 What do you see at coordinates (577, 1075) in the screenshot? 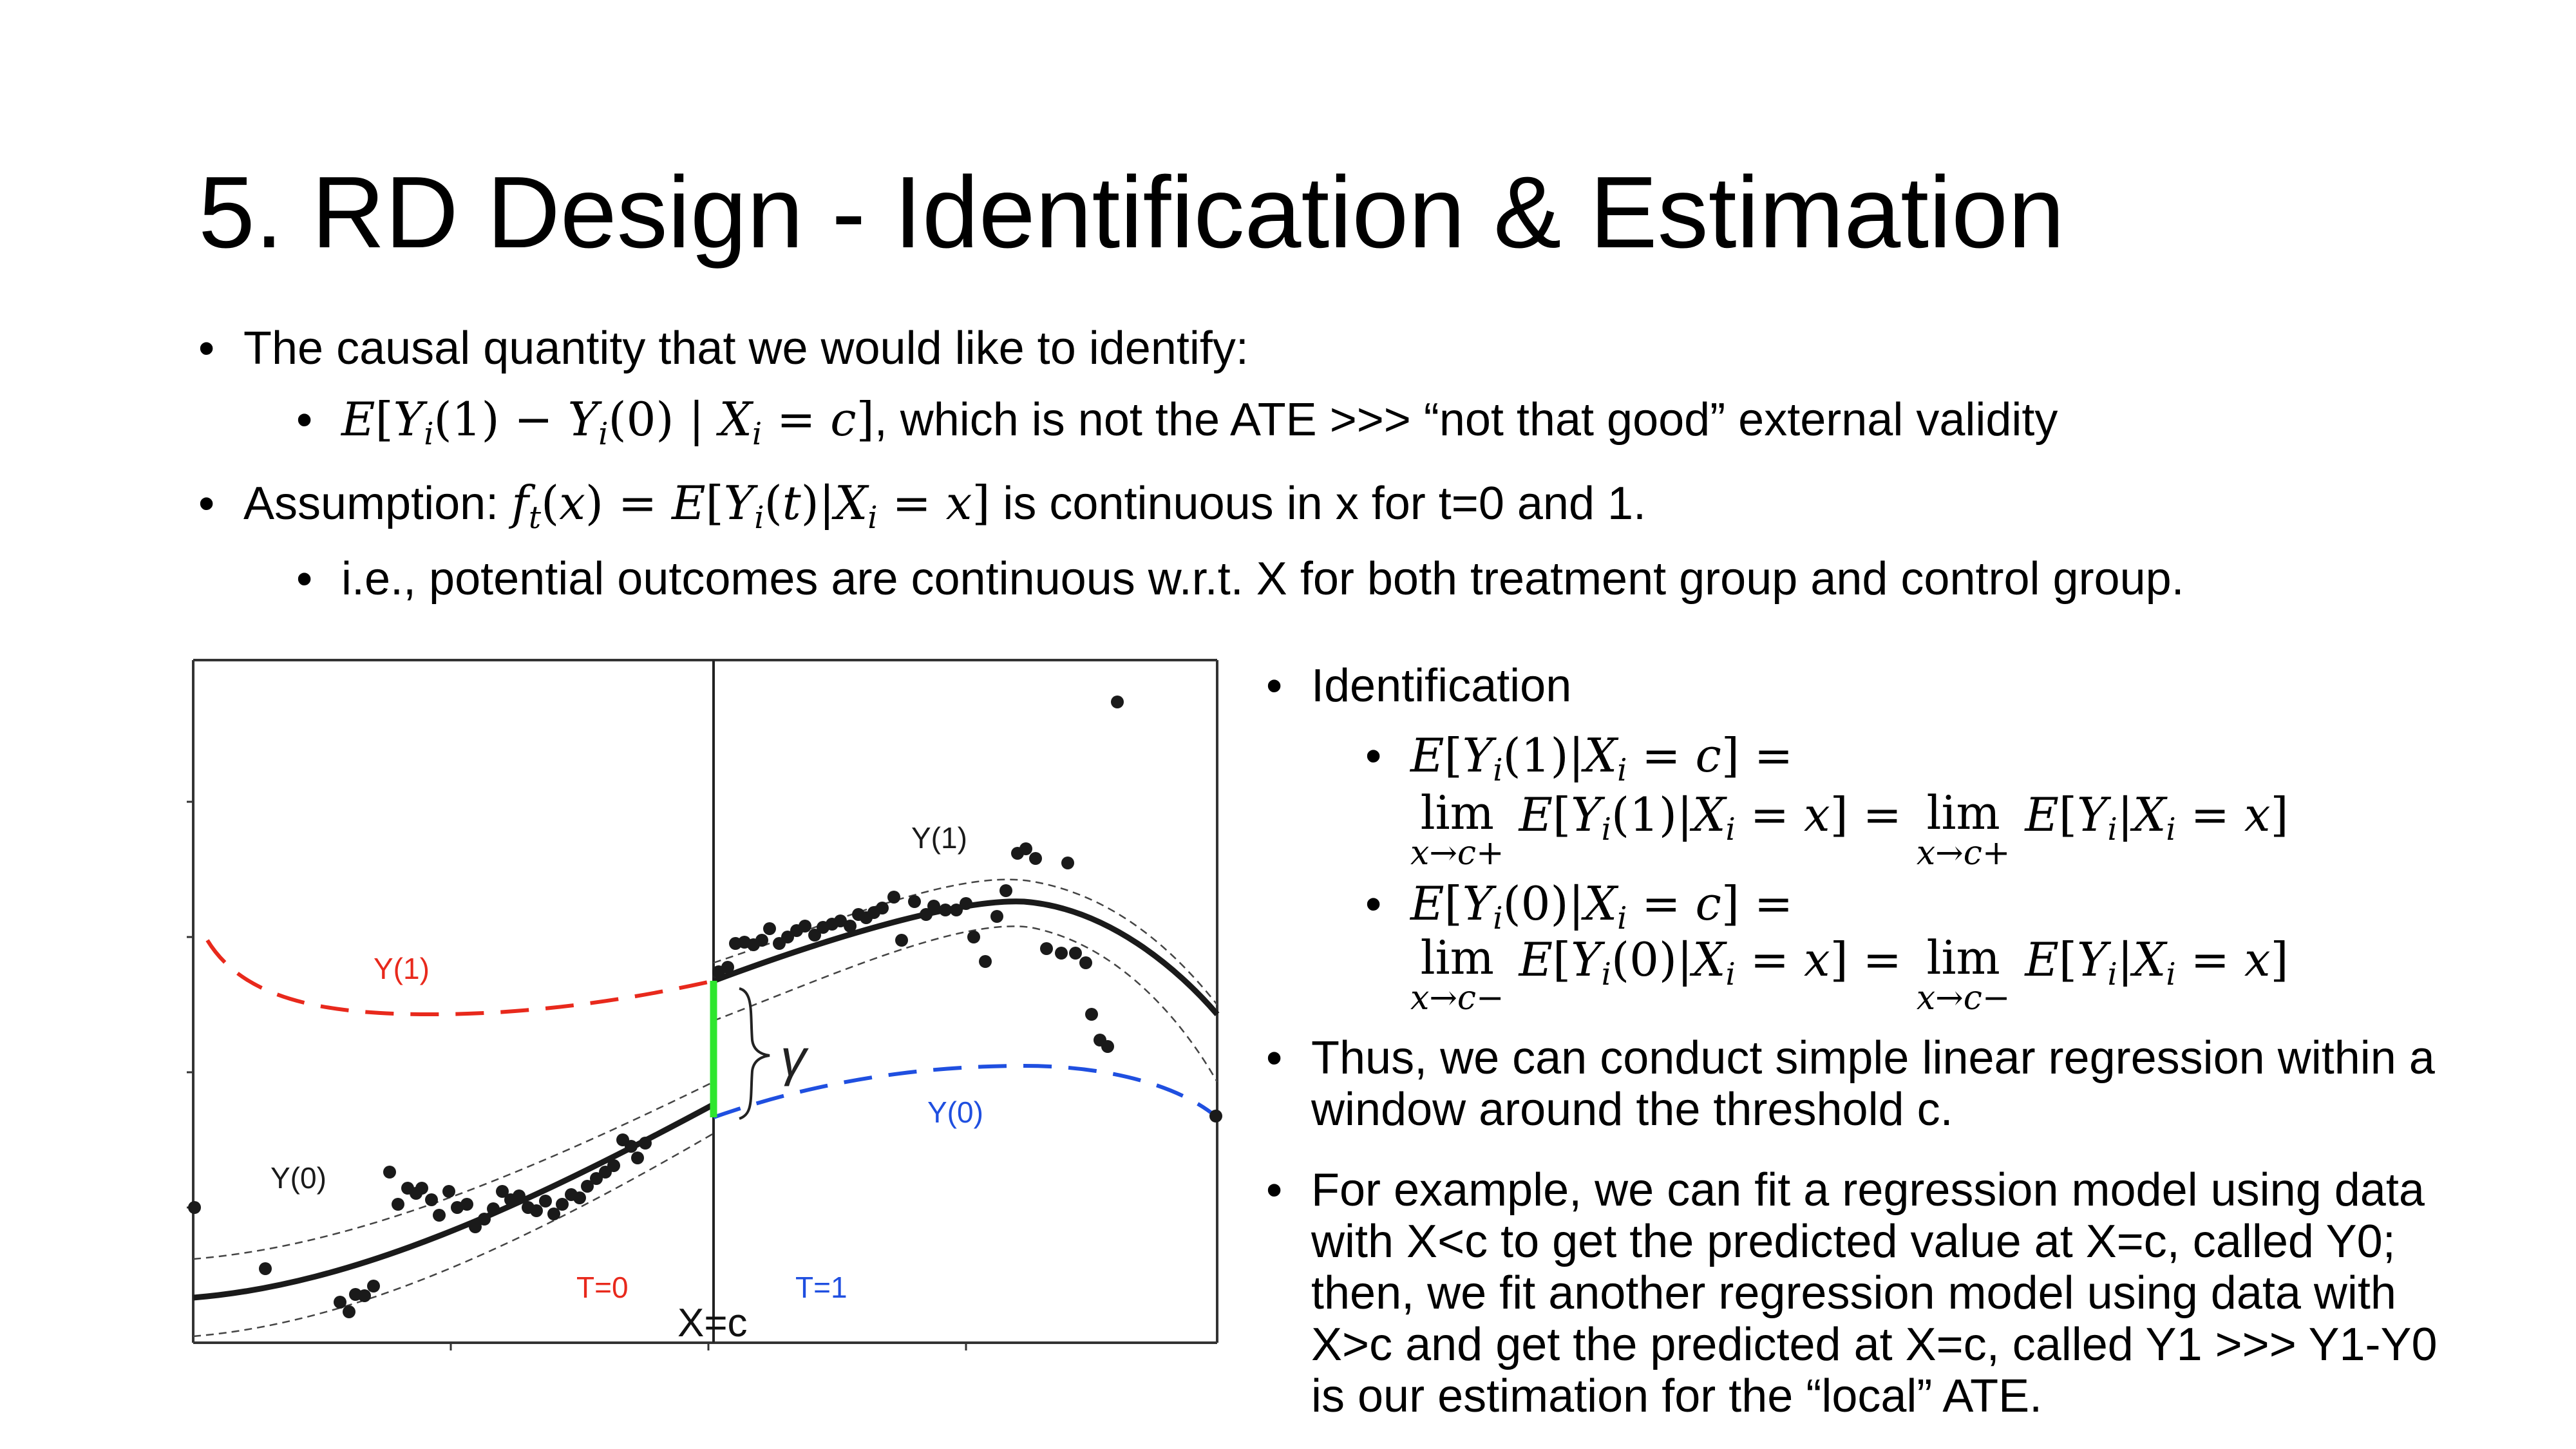
I see `axis-ticks` at bounding box center [577, 1075].